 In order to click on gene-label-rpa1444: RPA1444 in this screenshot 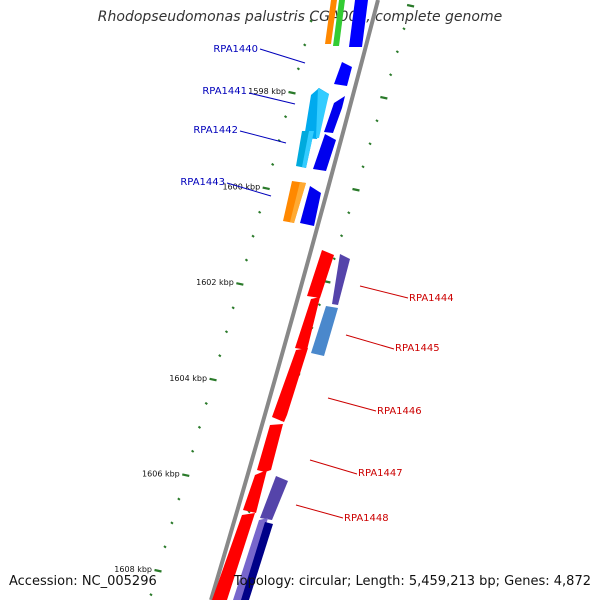, I will do `click(431, 298)`.